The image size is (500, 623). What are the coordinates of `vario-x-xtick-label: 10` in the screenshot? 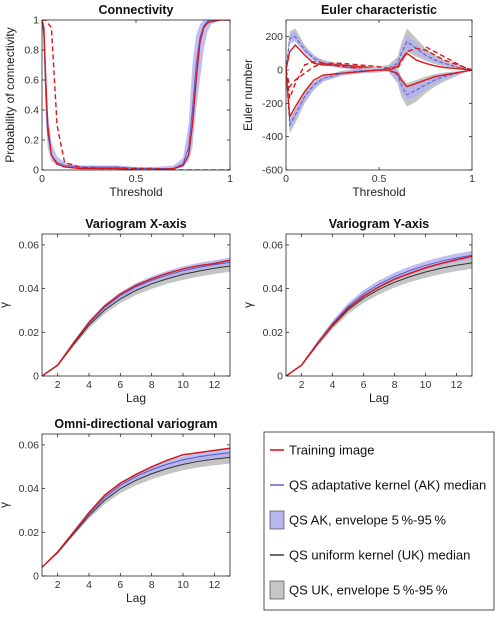 It's located at (183, 385).